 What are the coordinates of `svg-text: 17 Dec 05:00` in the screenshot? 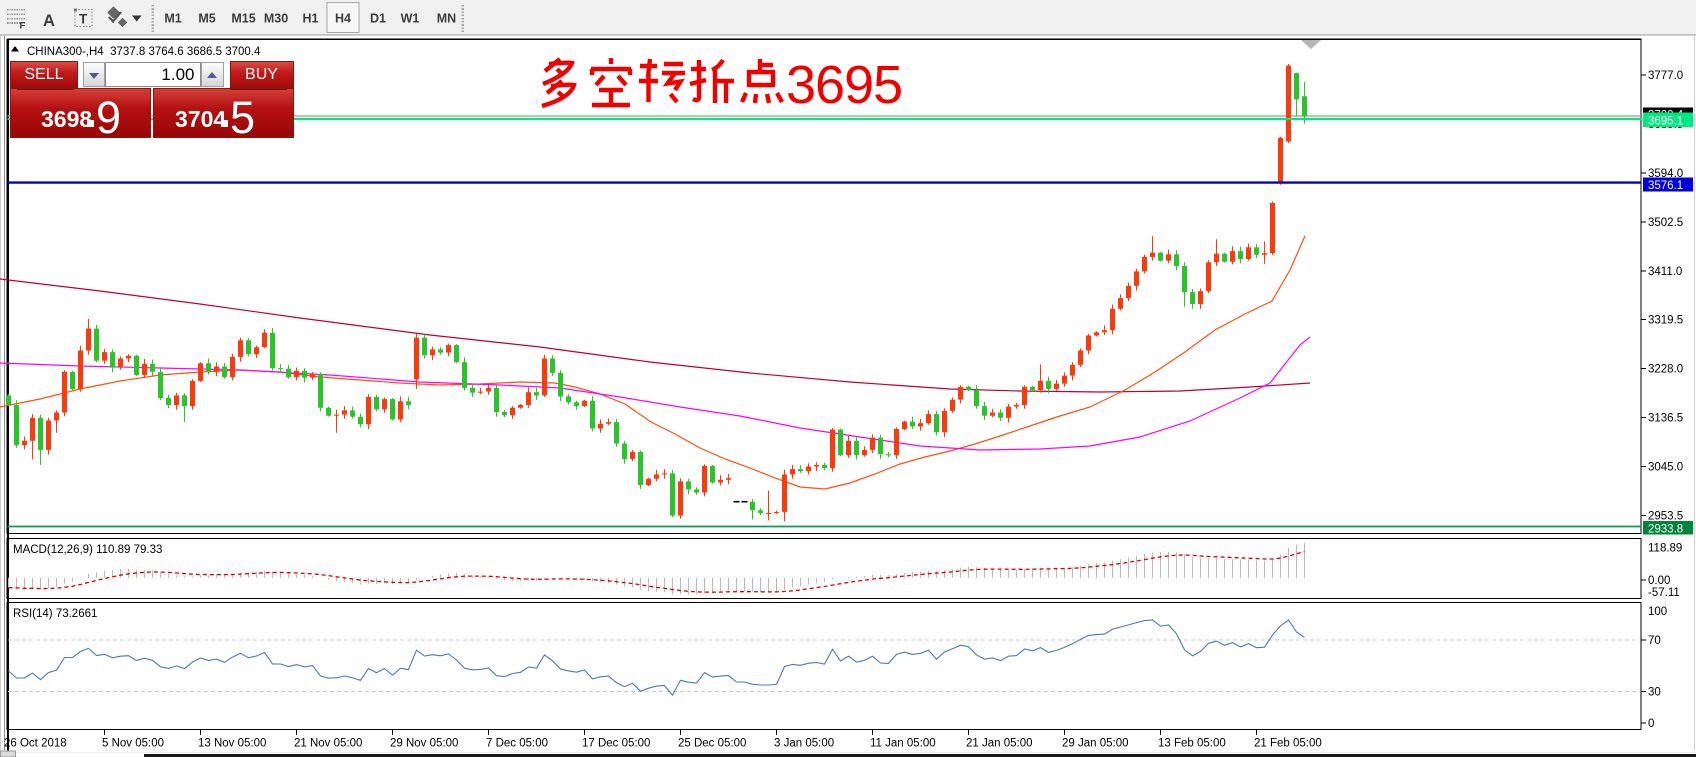 It's located at (616, 744).